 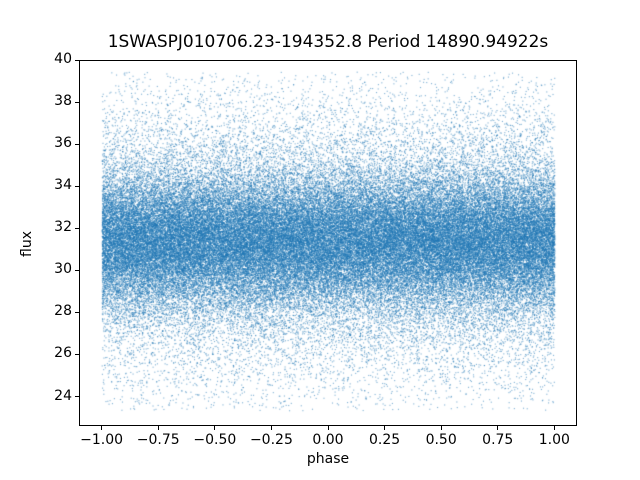 What do you see at coordinates (63, 101) in the screenshot?
I see `y-tick-label: 38` at bounding box center [63, 101].